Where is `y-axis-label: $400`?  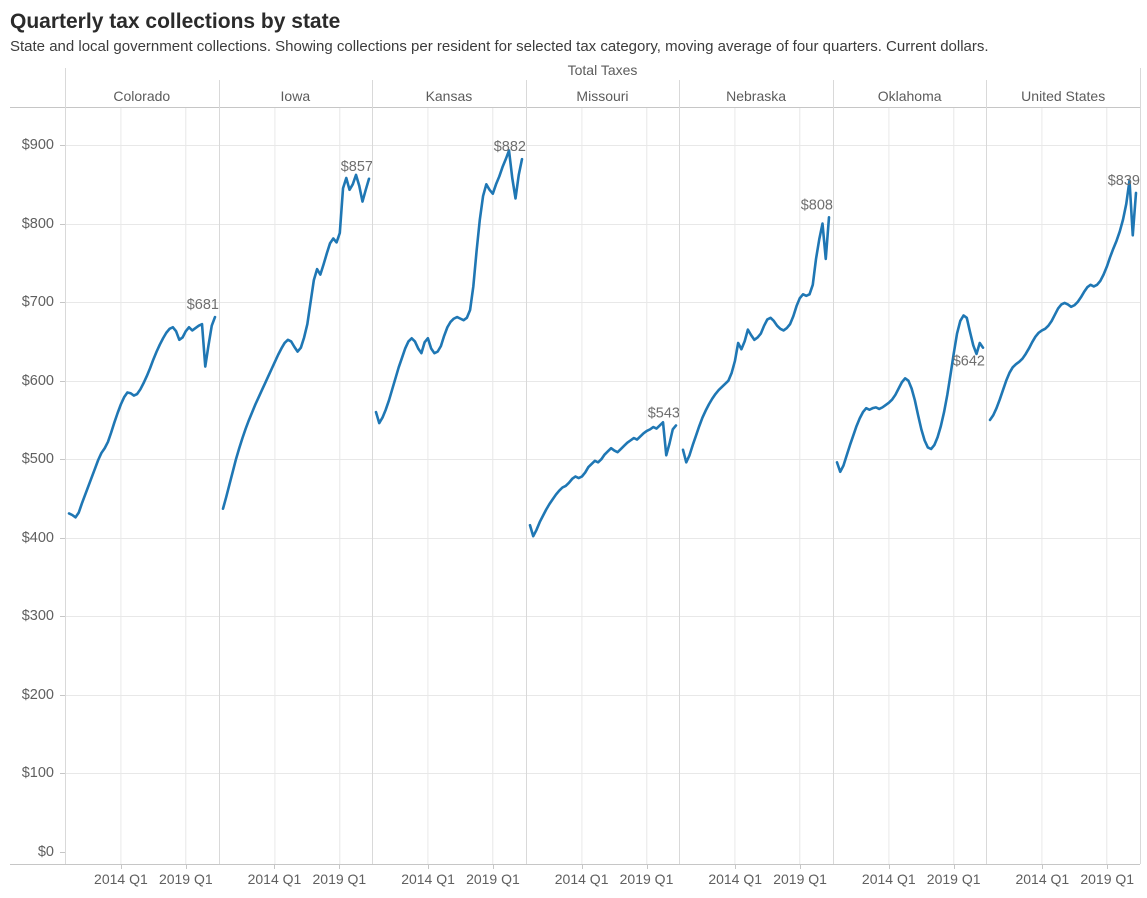 y-axis-label: $400 is located at coordinates (37, 537).